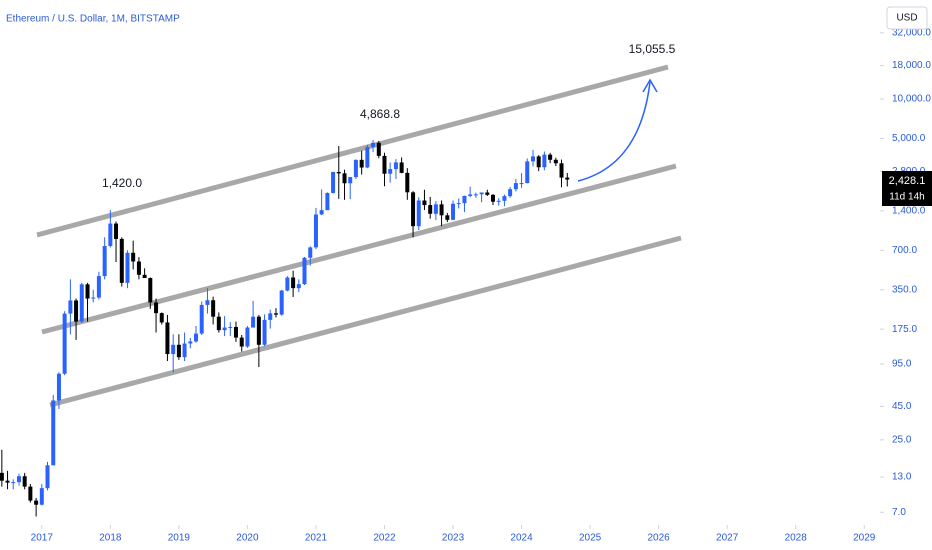 The width and height of the screenshot is (932, 550). Describe the element at coordinates (906, 197) in the screenshot. I see `countdown: 11d 14h` at that location.